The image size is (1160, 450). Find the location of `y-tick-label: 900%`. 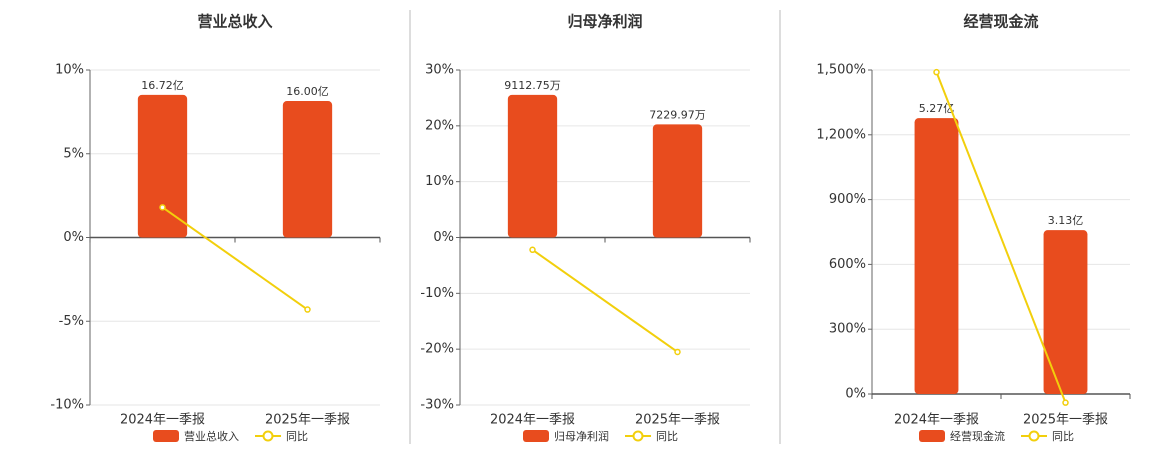

y-tick-label: 900% is located at coordinates (847, 199).